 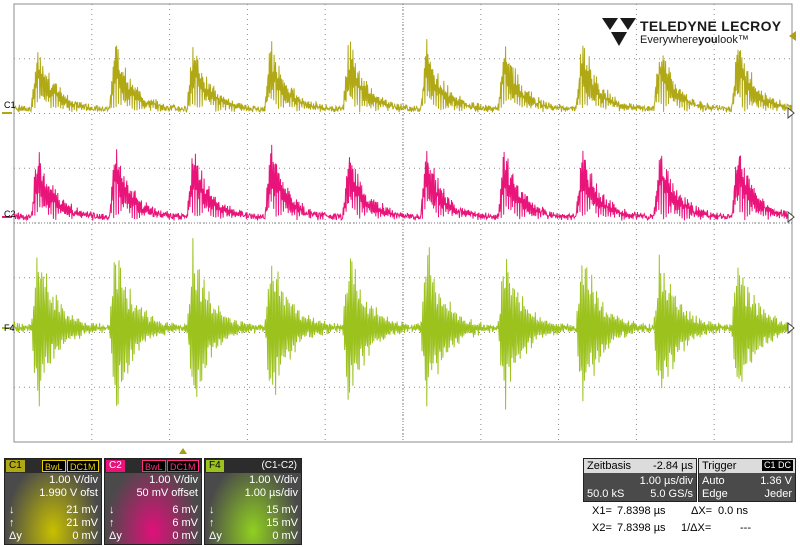 I want to click on trace-label-c1: C1, so click(x=10, y=105).